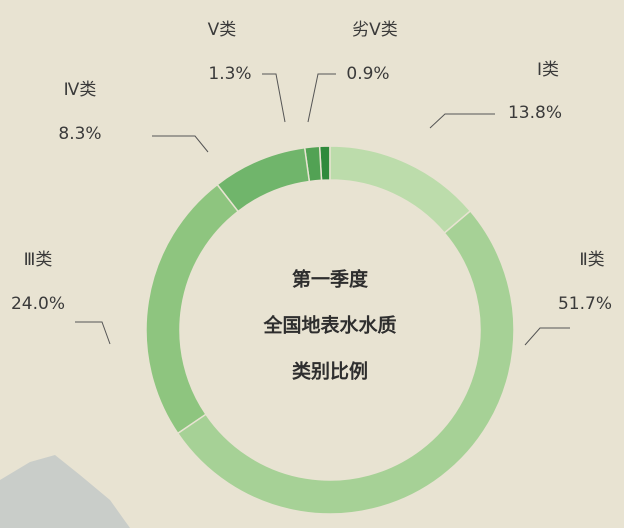 This screenshot has width=624, height=528. Describe the element at coordinates (535, 113) in the screenshot. I see `value-label: 13.8%` at that location.